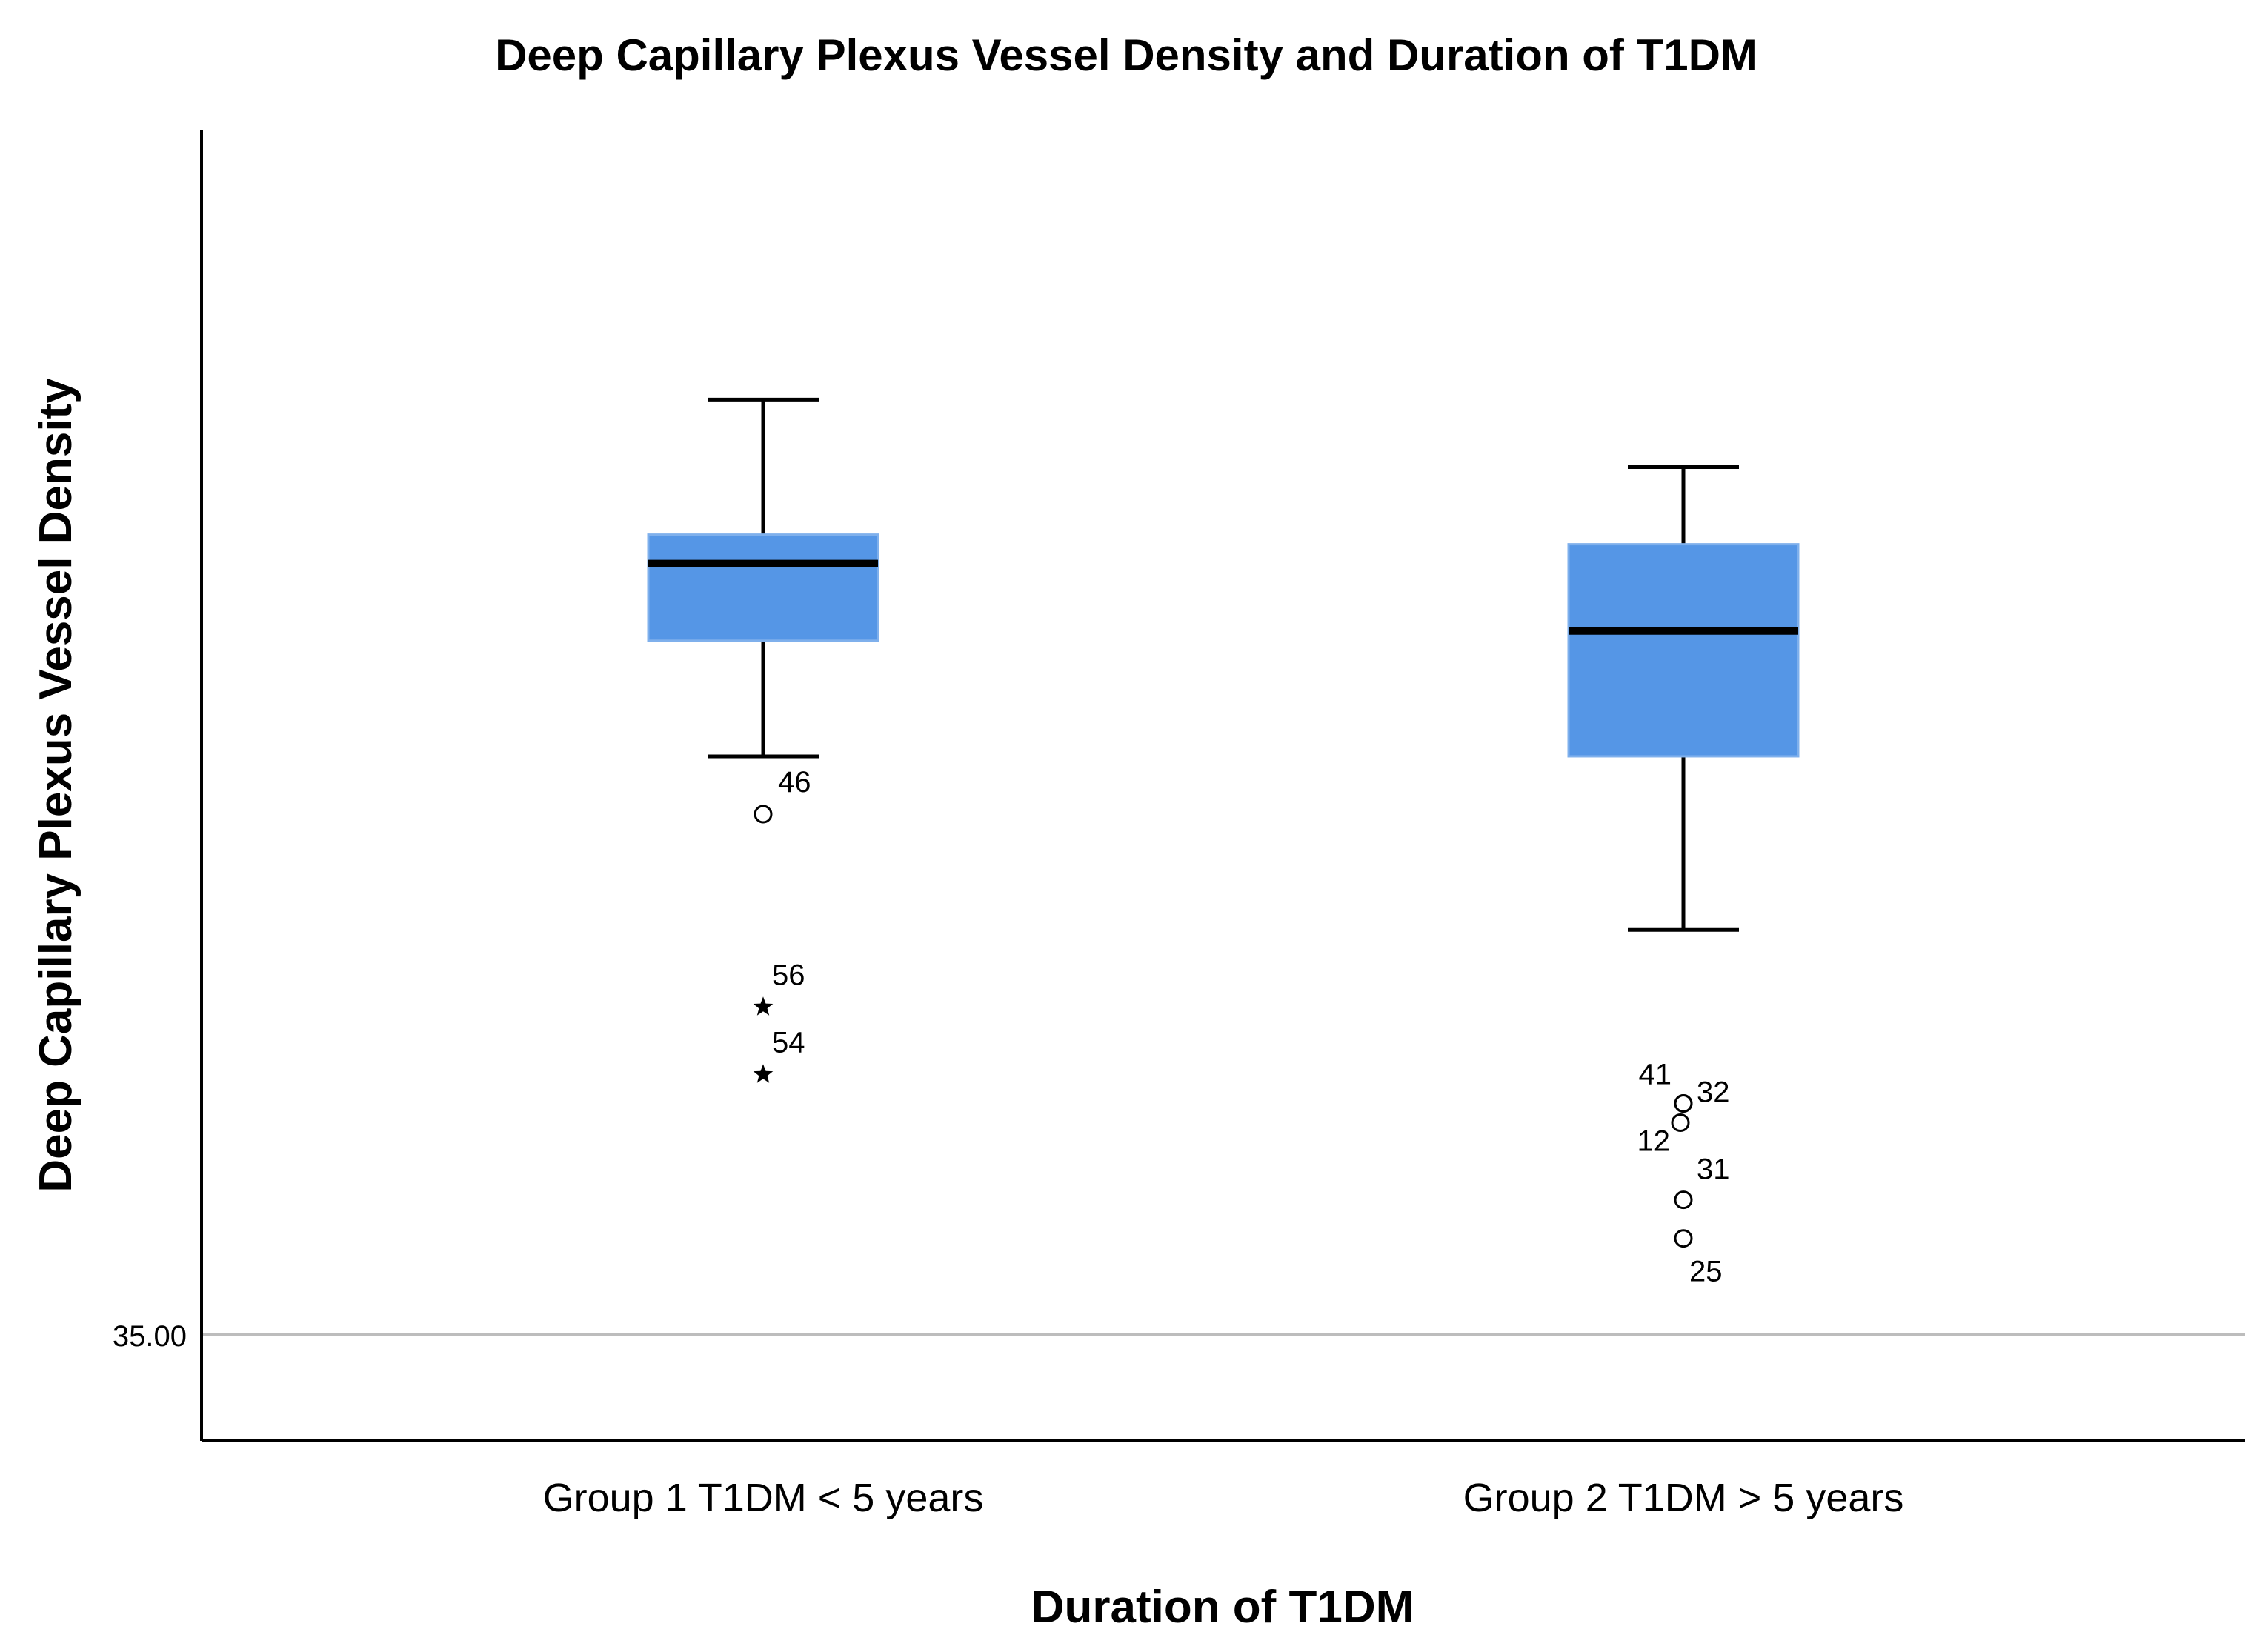 The height and width of the screenshot is (1652, 2265). What do you see at coordinates (1654, 1141) in the screenshot?
I see `group-2-outlier-label-12: 12` at bounding box center [1654, 1141].